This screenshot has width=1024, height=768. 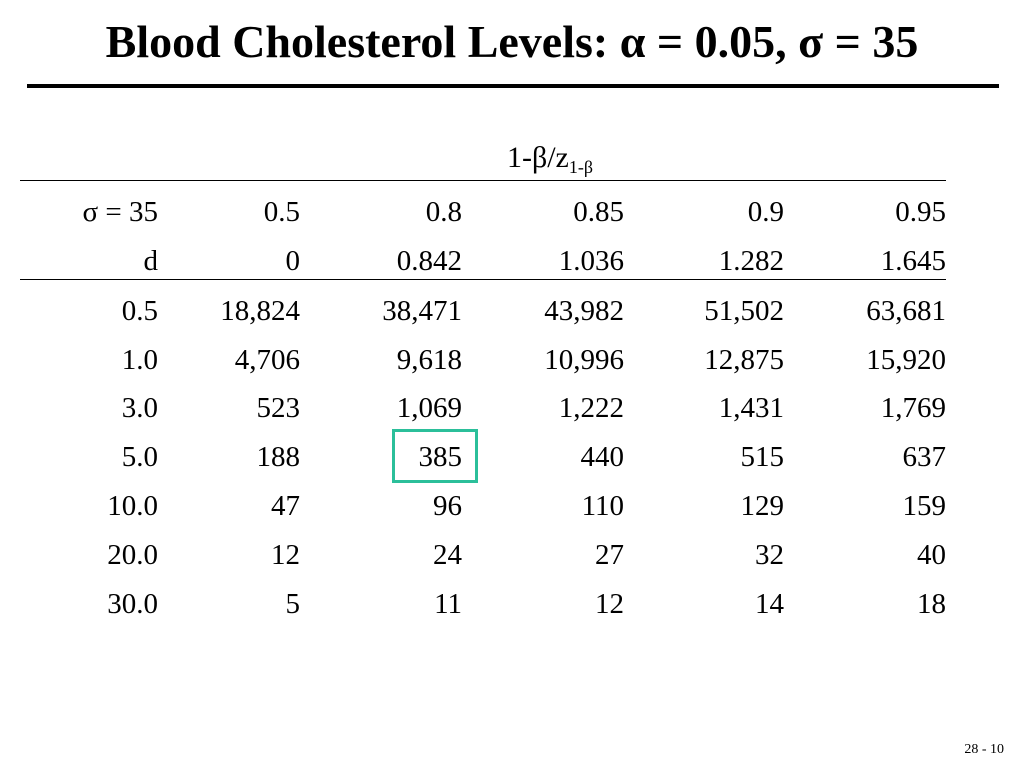 I want to click on table-row: 3.0 523 1,069 1,222 1,431 1,769, so click(x=512, y=408).